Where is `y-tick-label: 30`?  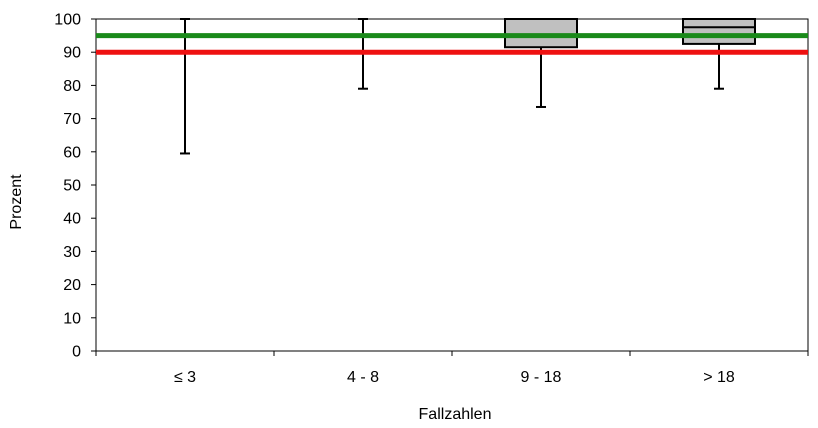 y-tick-label: 30 is located at coordinates (72, 252).